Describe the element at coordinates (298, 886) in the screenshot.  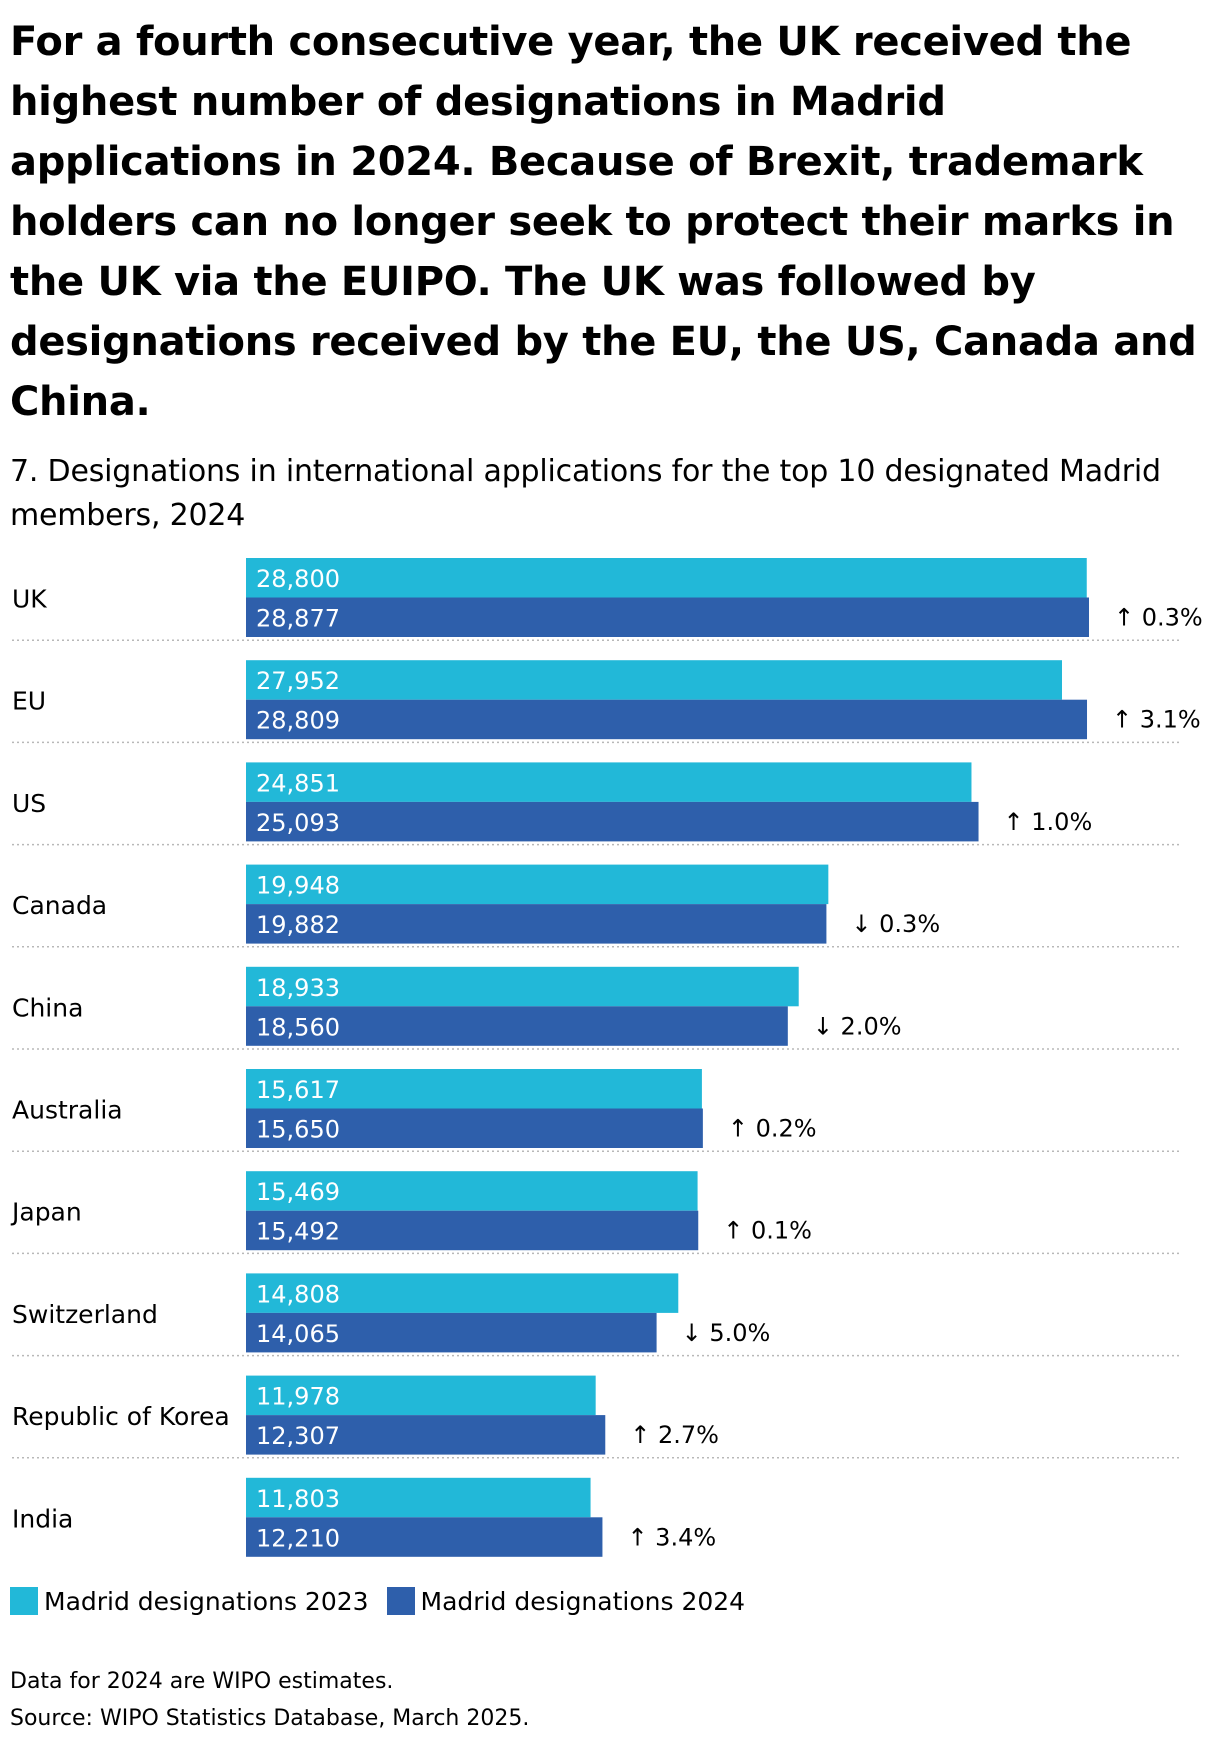
I see `value-label-2023-canada: 19,948` at that location.